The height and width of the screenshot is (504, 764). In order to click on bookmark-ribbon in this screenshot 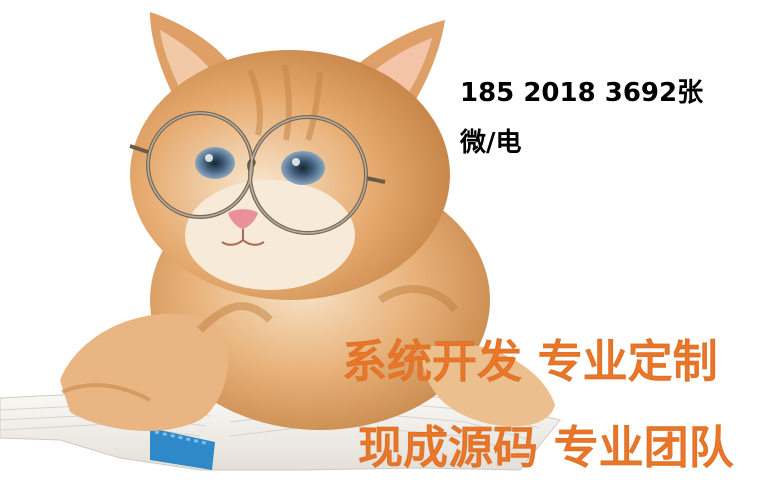, I will do `click(182, 449)`.